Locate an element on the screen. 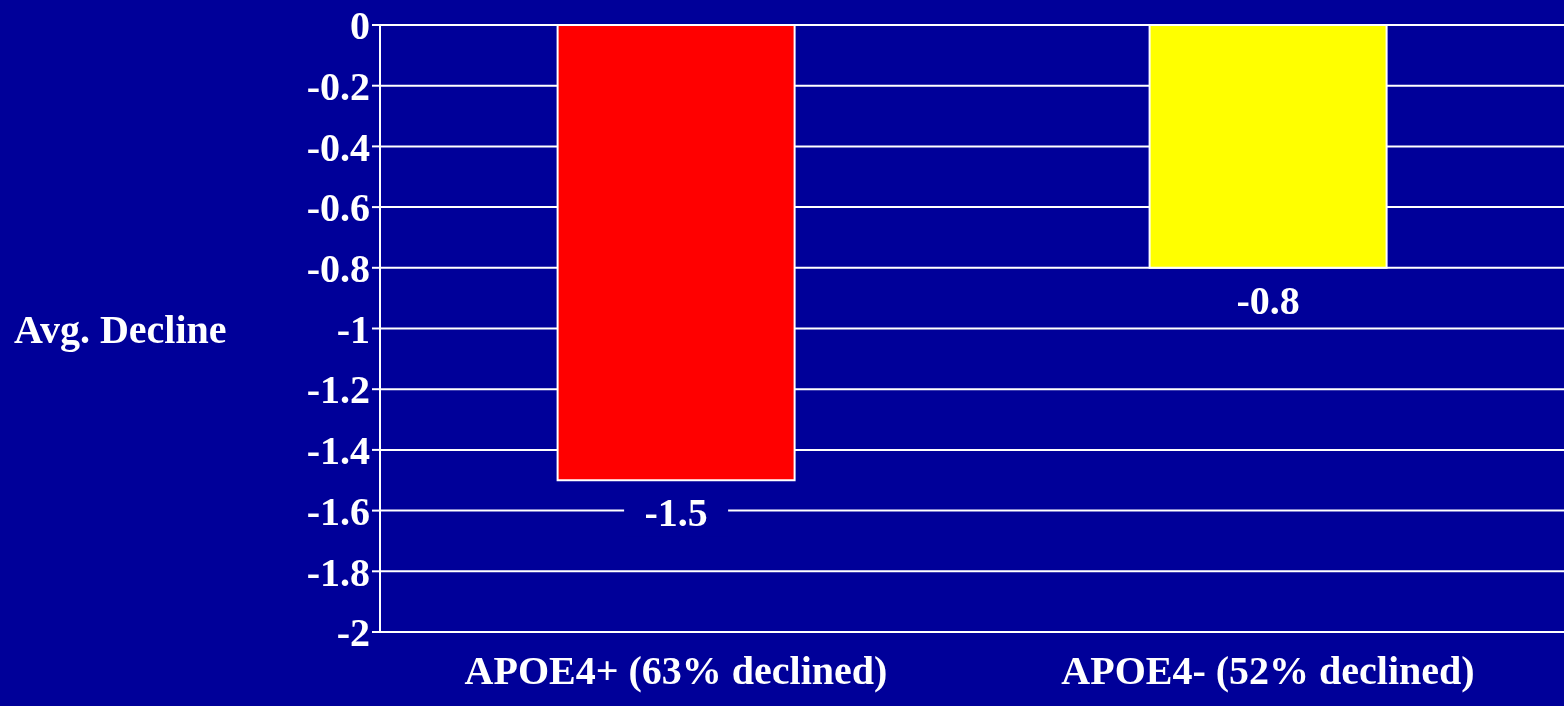  y-axis-title: Avg. Decline is located at coordinates (120, 329).